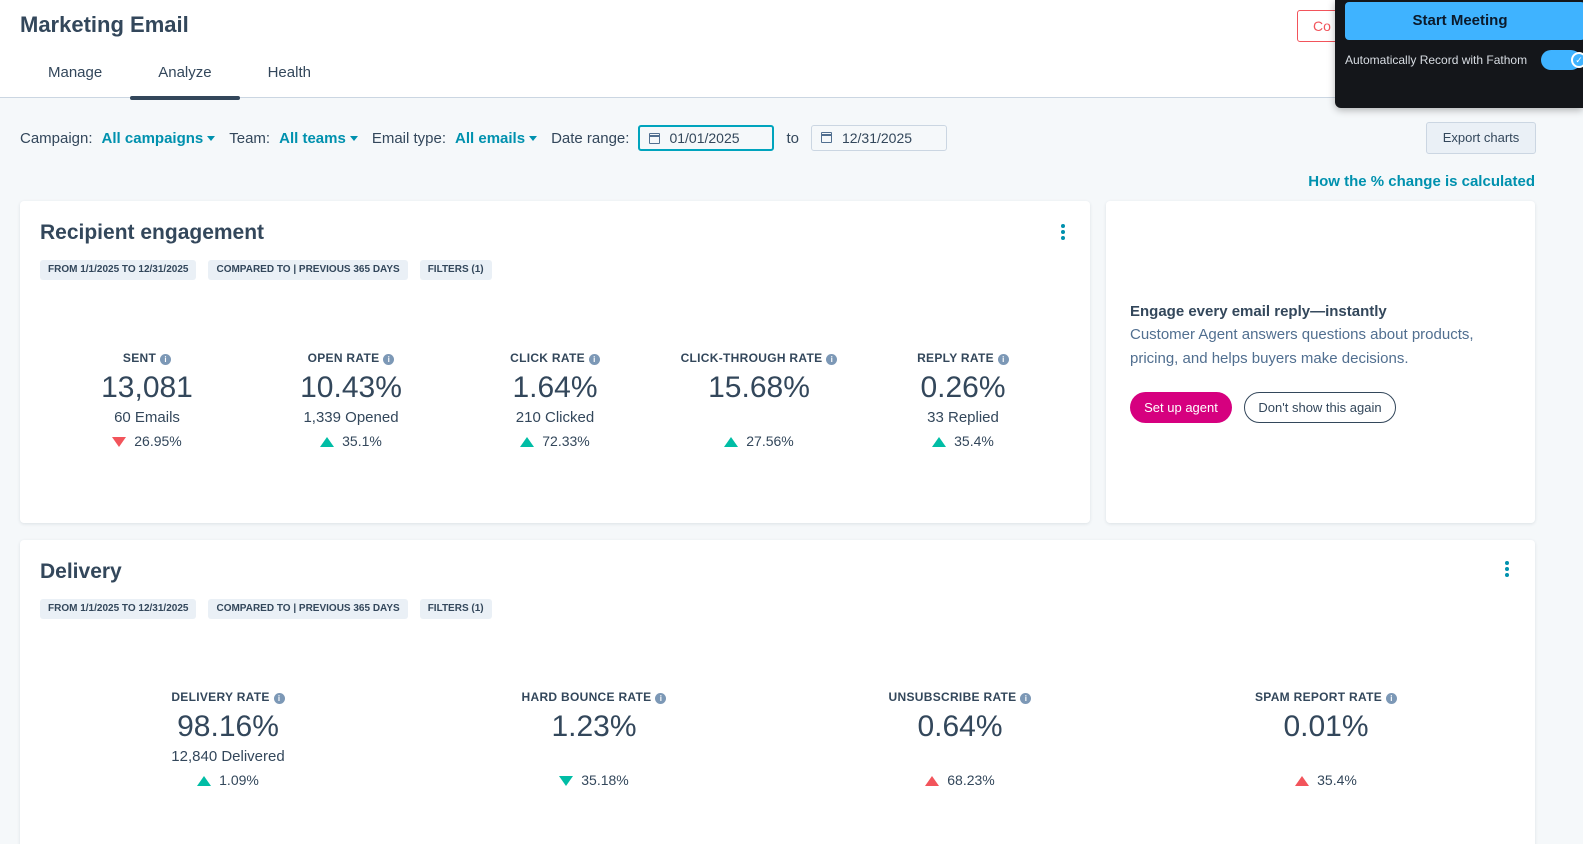 This screenshot has width=1583, height=844. I want to click on date-to-value: 12/31/2025, so click(877, 138).